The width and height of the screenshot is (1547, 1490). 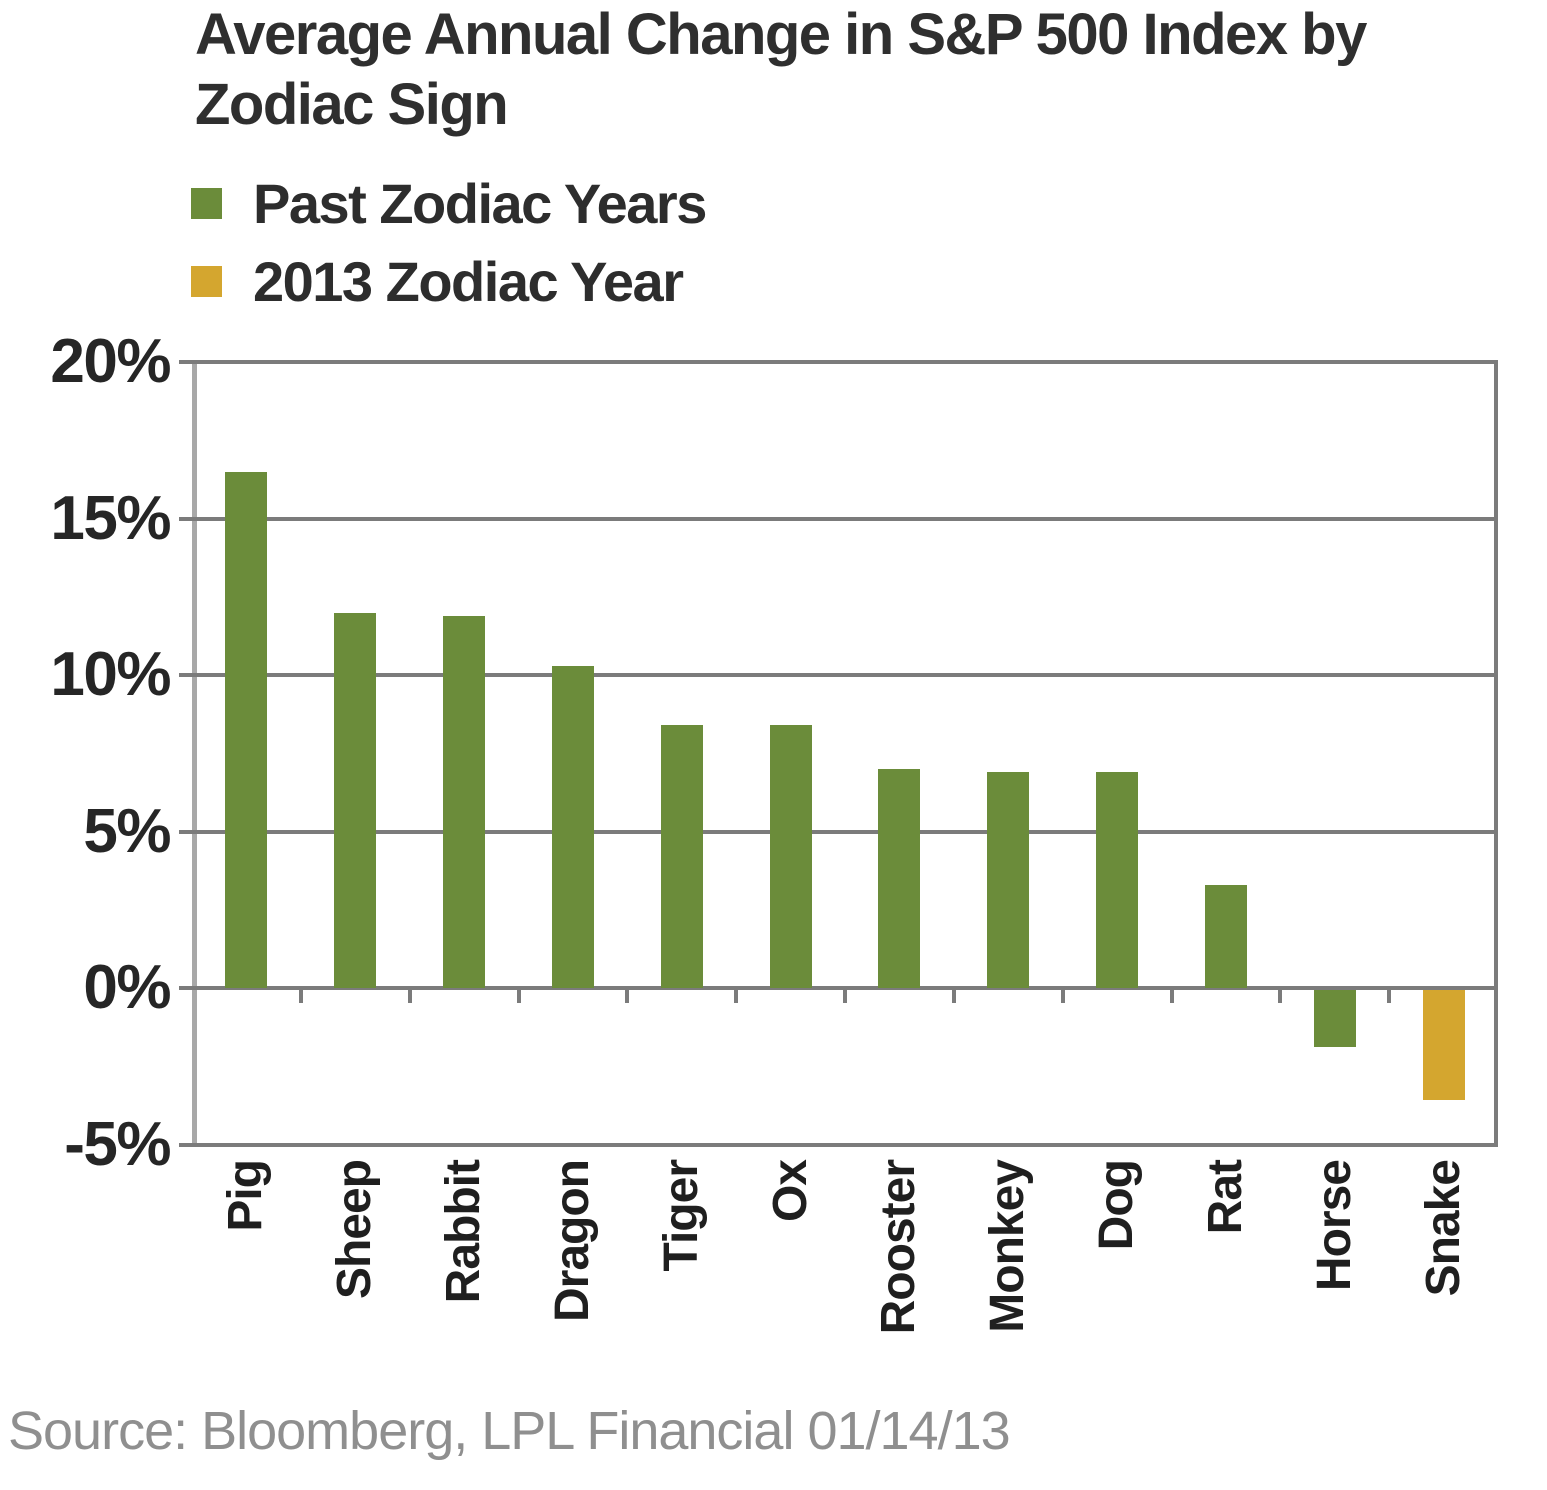 I want to click on bar-dragon, so click(x=572, y=827).